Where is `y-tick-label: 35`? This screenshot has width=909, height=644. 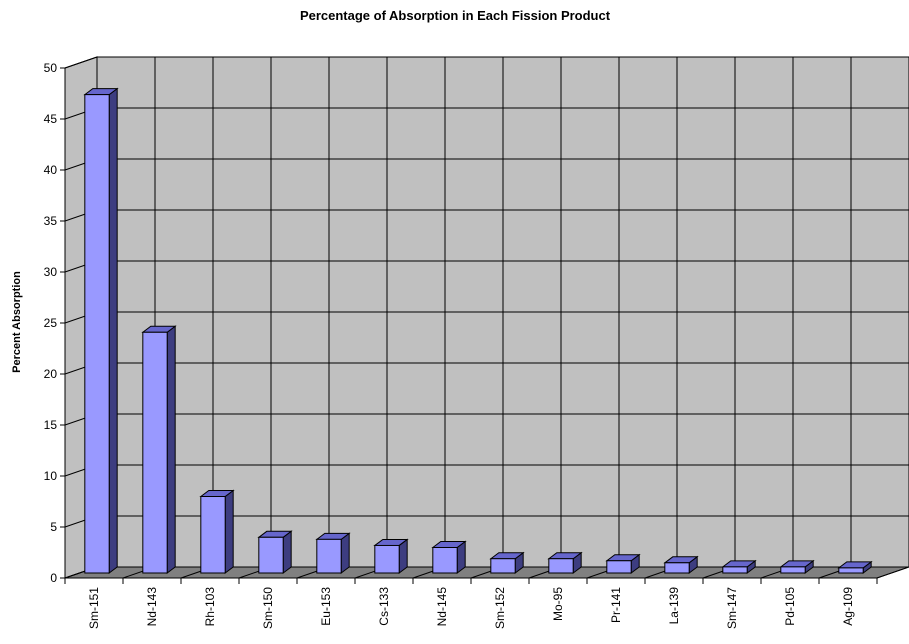
y-tick-label: 35 is located at coordinates (51, 221).